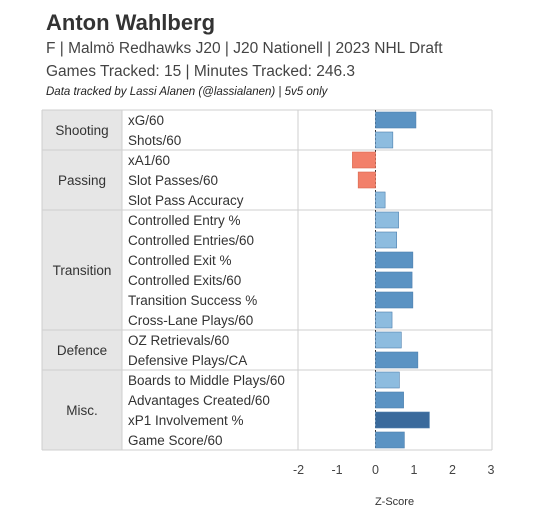 This screenshot has height=518, width=536. Describe the element at coordinates (146, 120) in the screenshot. I see `metric-label: xG/60` at that location.